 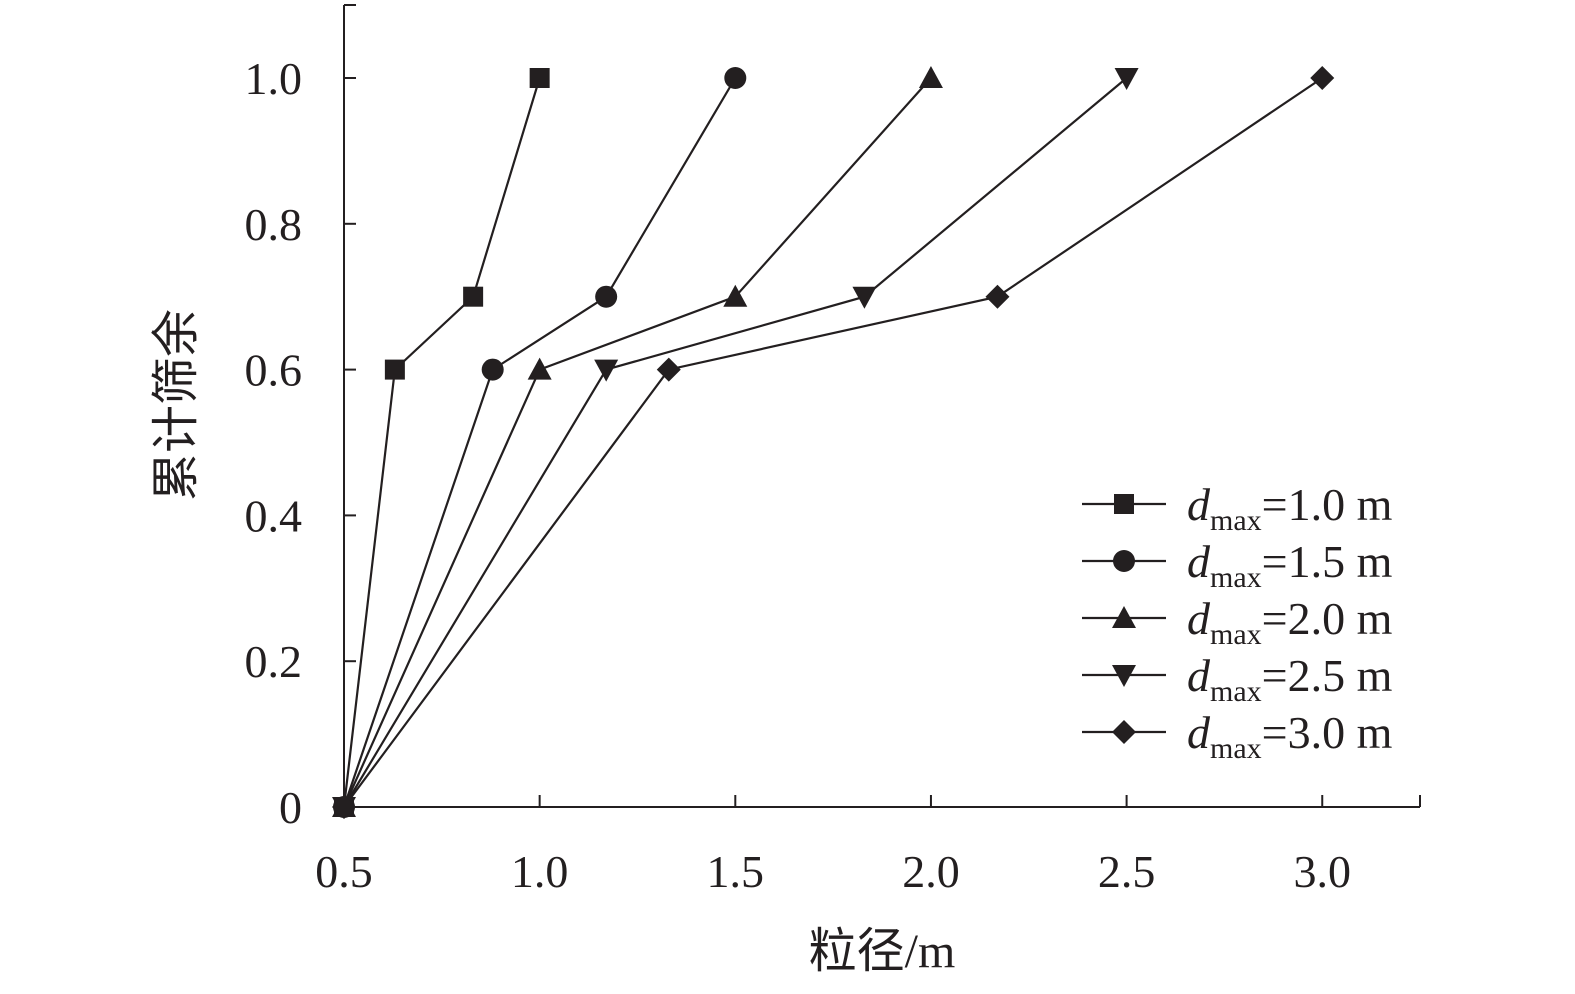 I want to click on x-tick-label: 3.0, so click(x=1323, y=871).